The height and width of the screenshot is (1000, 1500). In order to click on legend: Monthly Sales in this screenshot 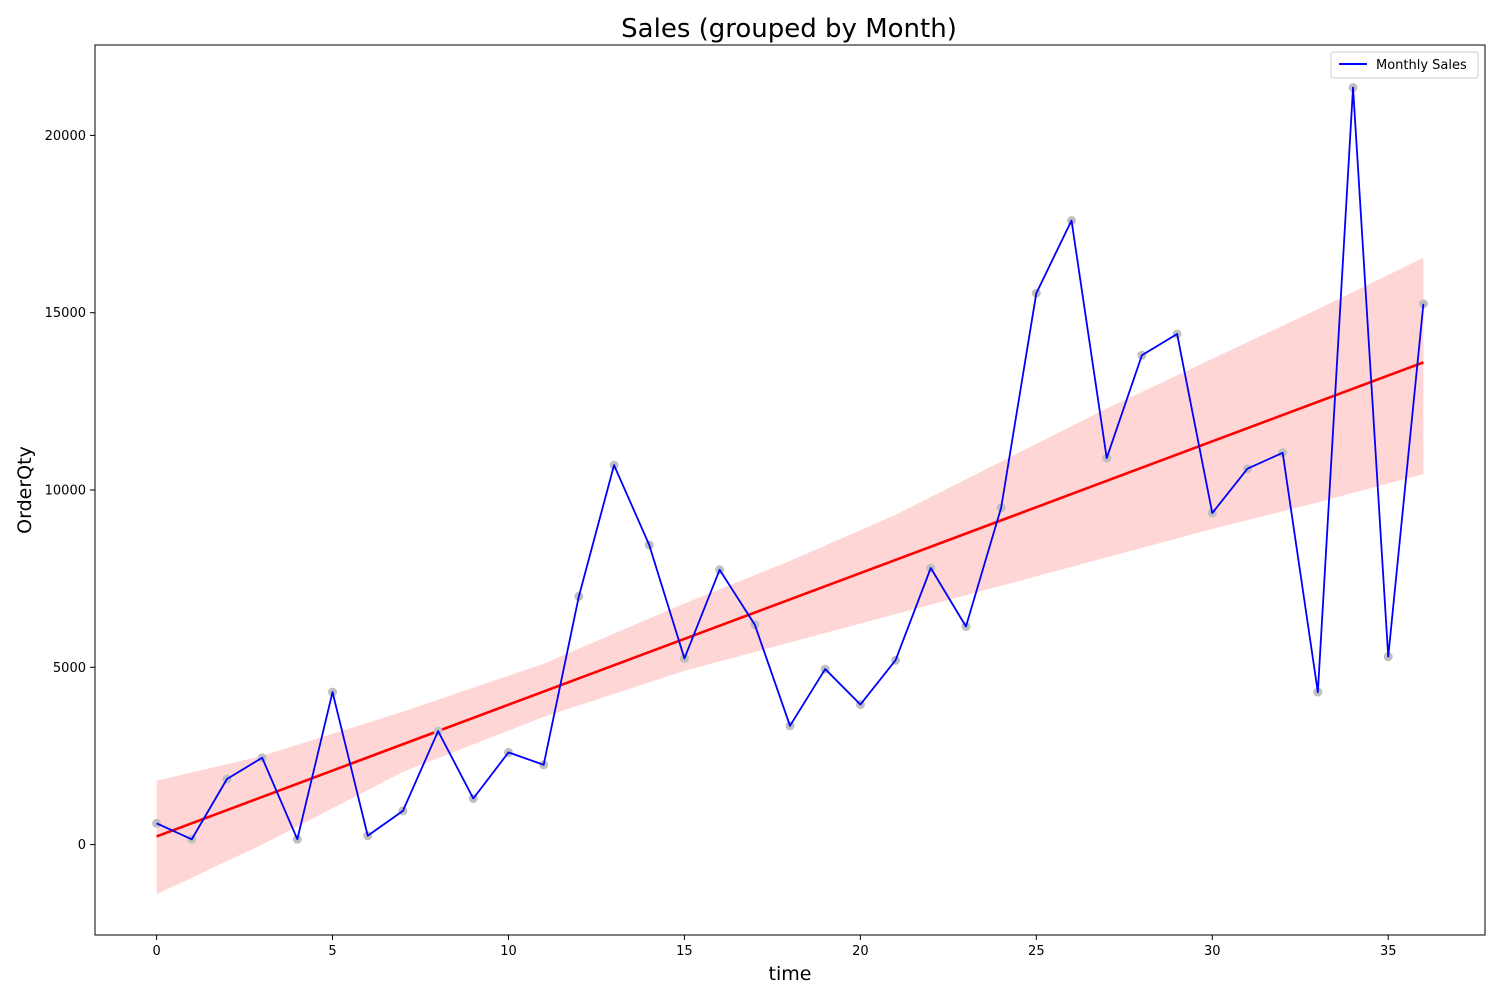, I will do `click(1404, 65)`.